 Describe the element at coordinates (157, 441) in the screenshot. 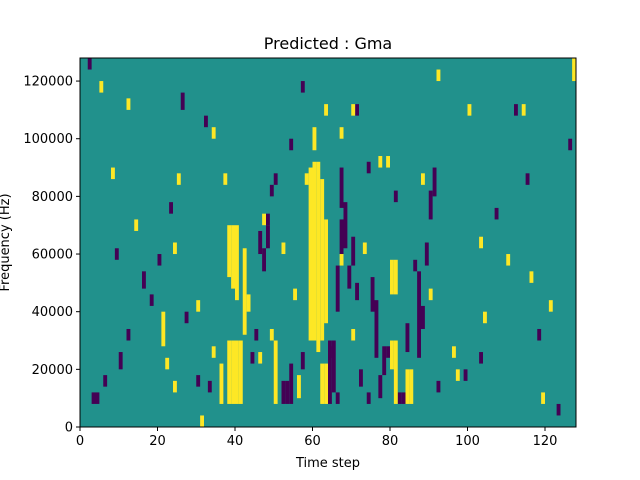

I see `x-tick-label: 20` at that location.